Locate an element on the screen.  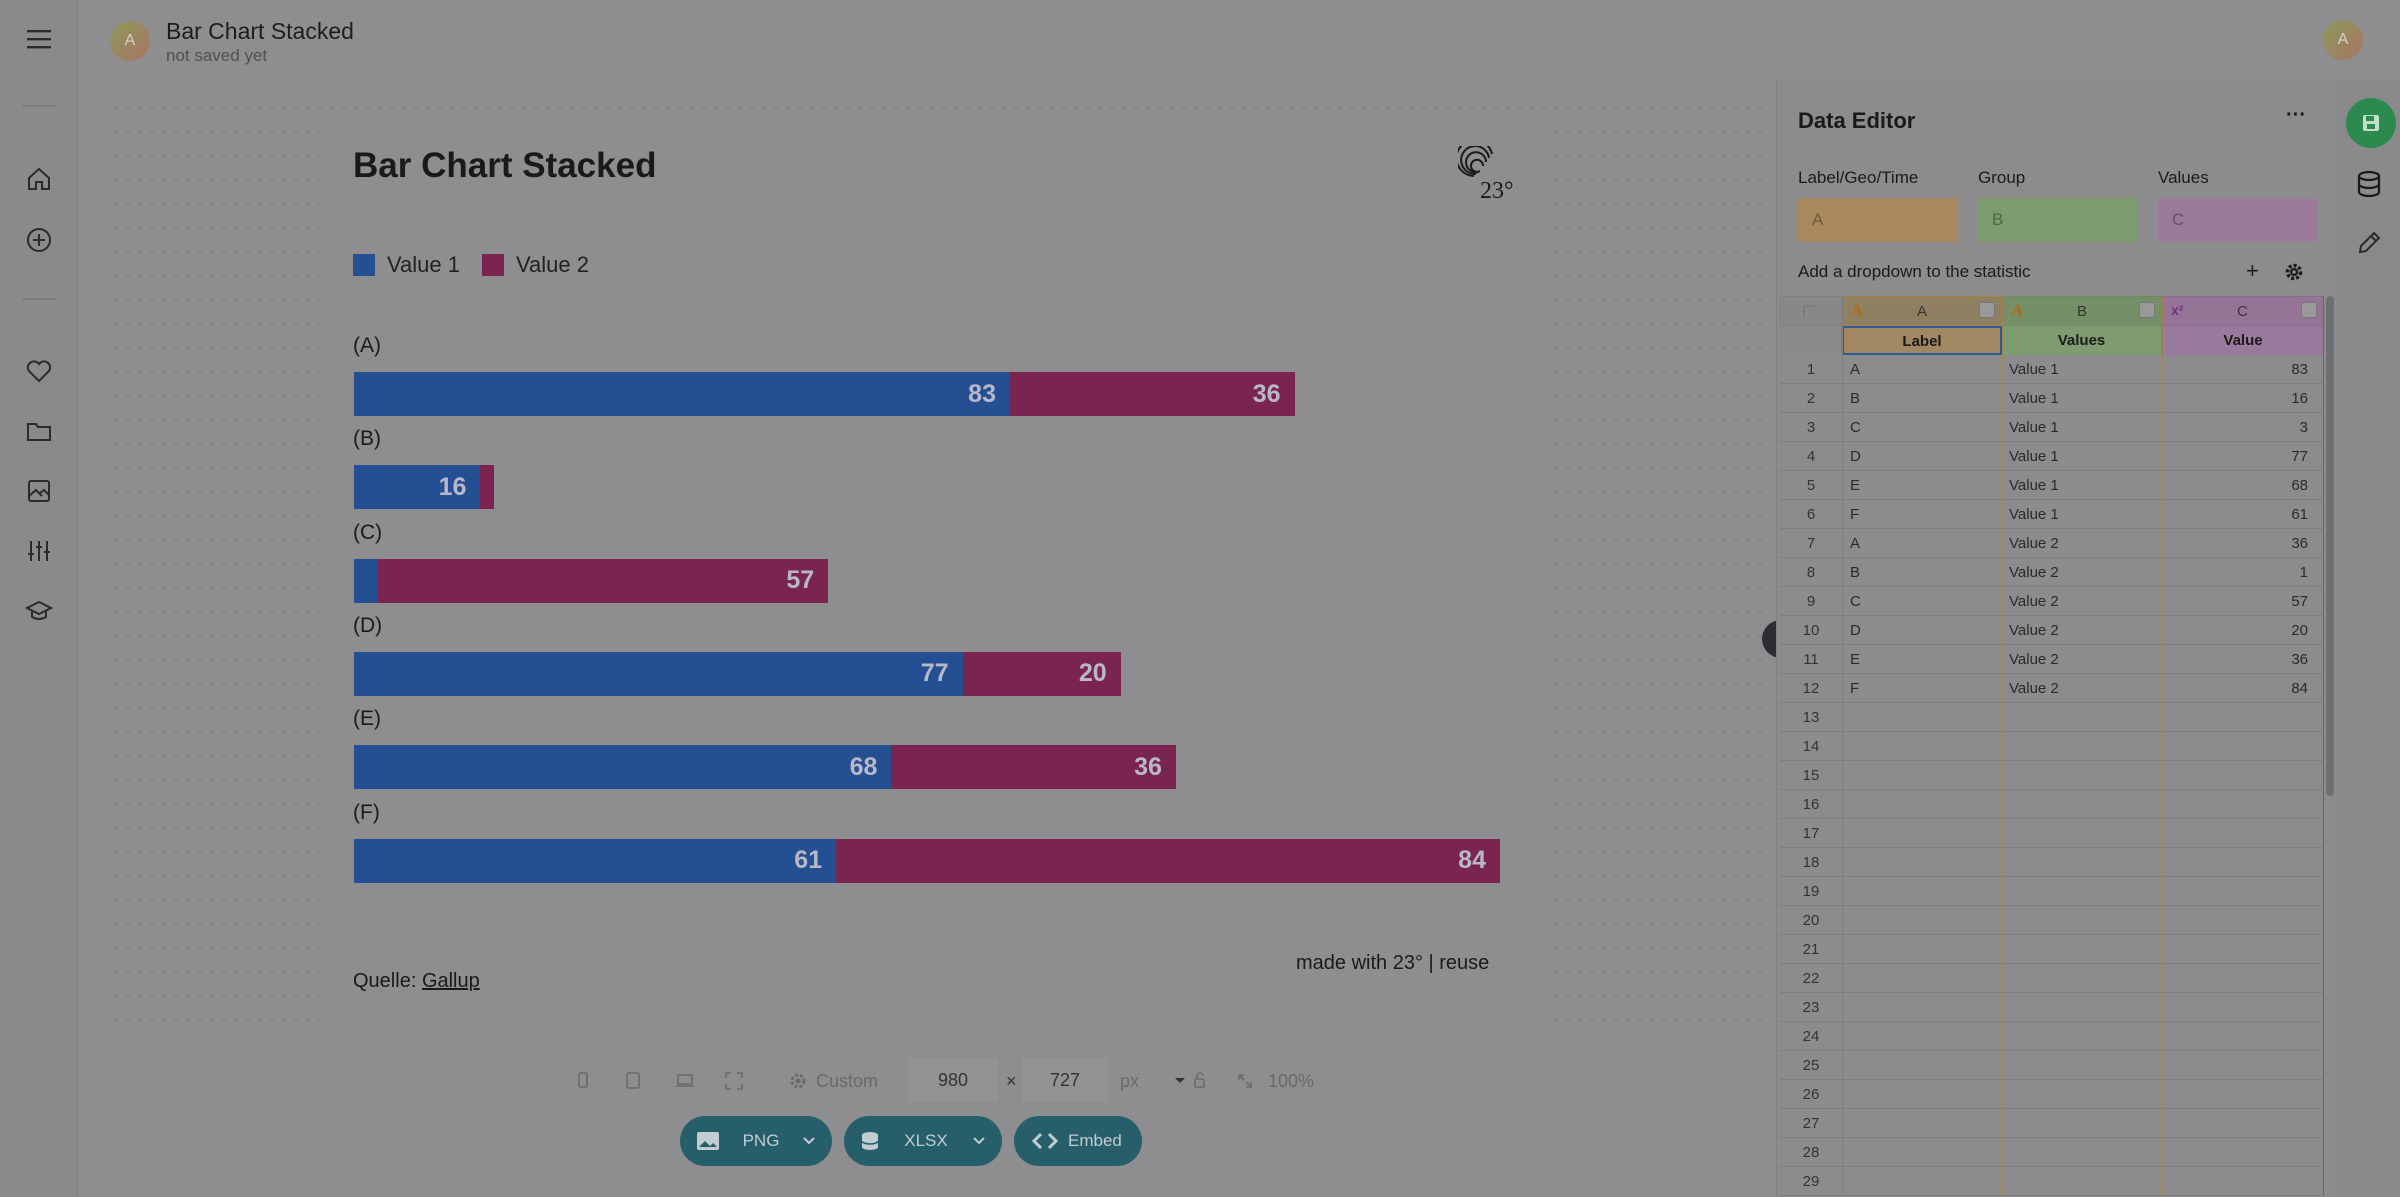
legend-item-value-1: Value 1 is located at coordinates (406, 265).